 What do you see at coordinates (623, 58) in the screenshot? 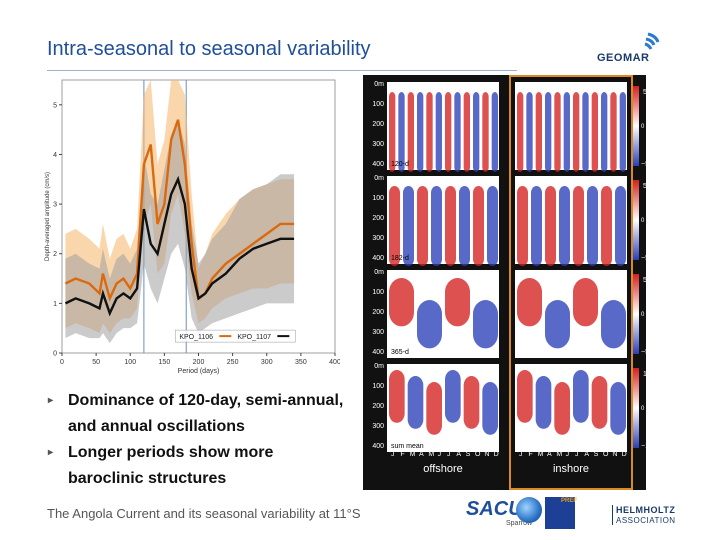
I see `geomar-logo-text: GEOMAR` at bounding box center [623, 58].